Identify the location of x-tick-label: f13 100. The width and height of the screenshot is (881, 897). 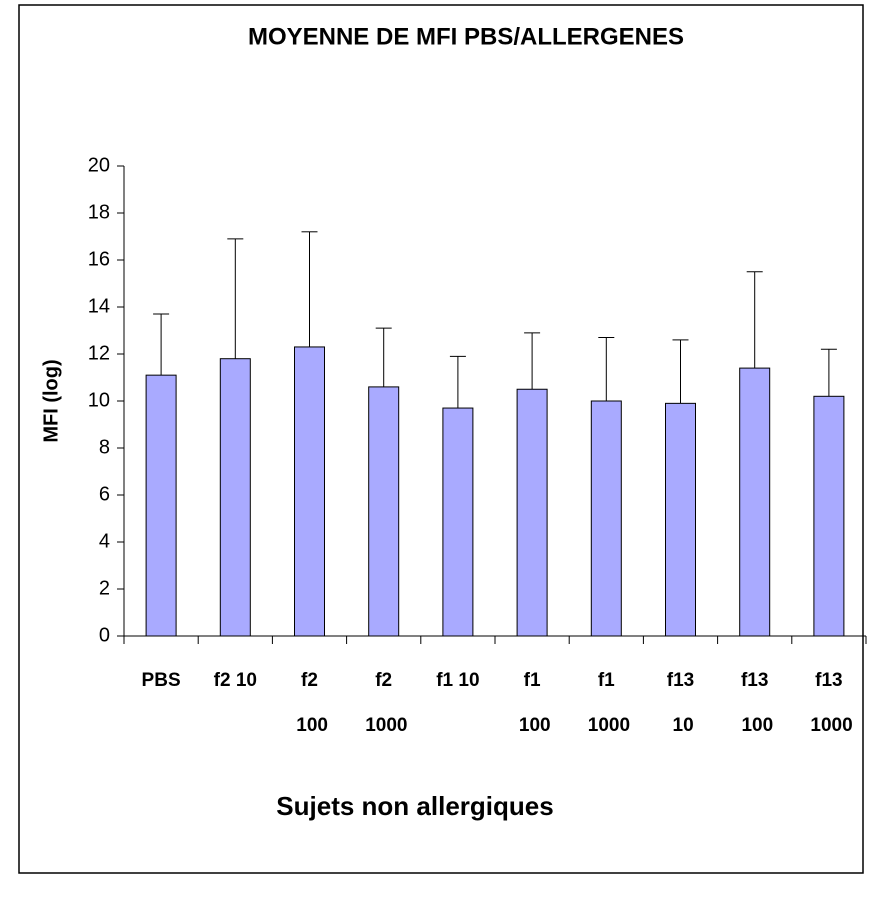
(754, 703).